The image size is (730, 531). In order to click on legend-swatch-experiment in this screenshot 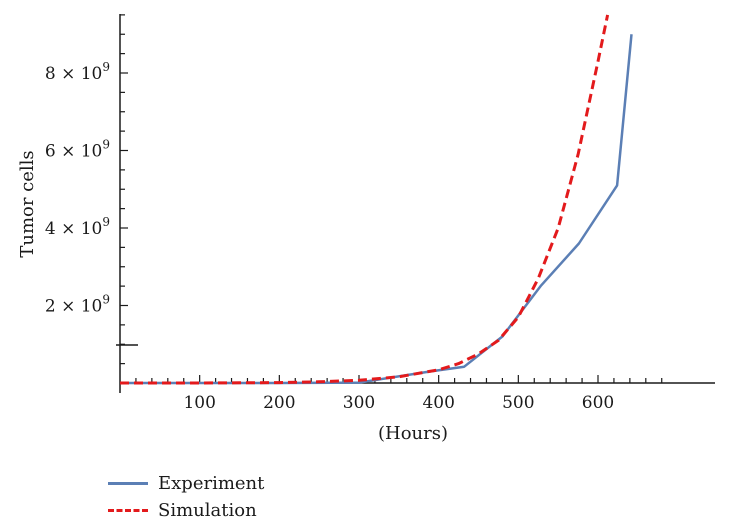, I will do `click(128, 483)`.